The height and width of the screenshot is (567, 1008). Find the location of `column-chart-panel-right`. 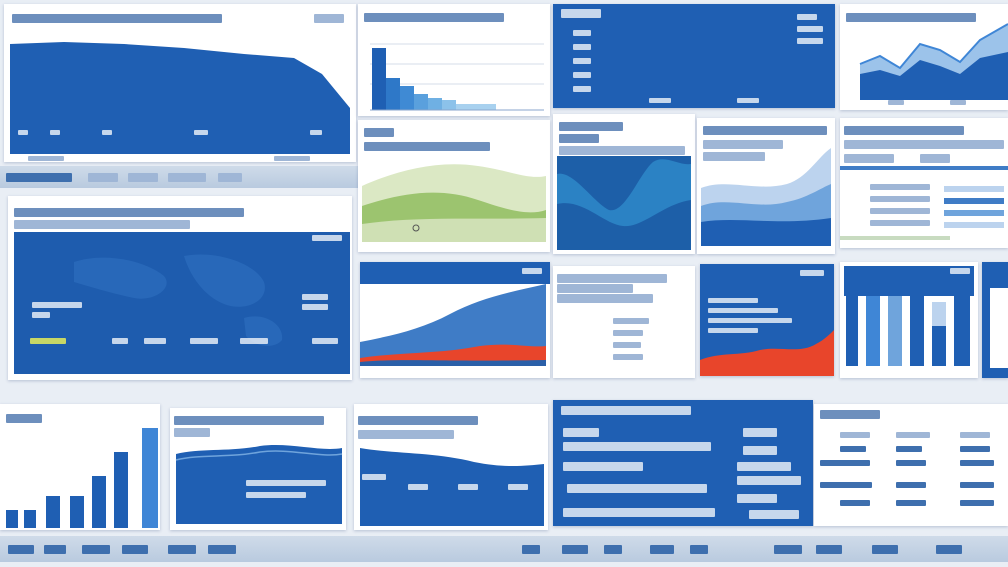

column-chart-panel-right is located at coordinates (909, 320).